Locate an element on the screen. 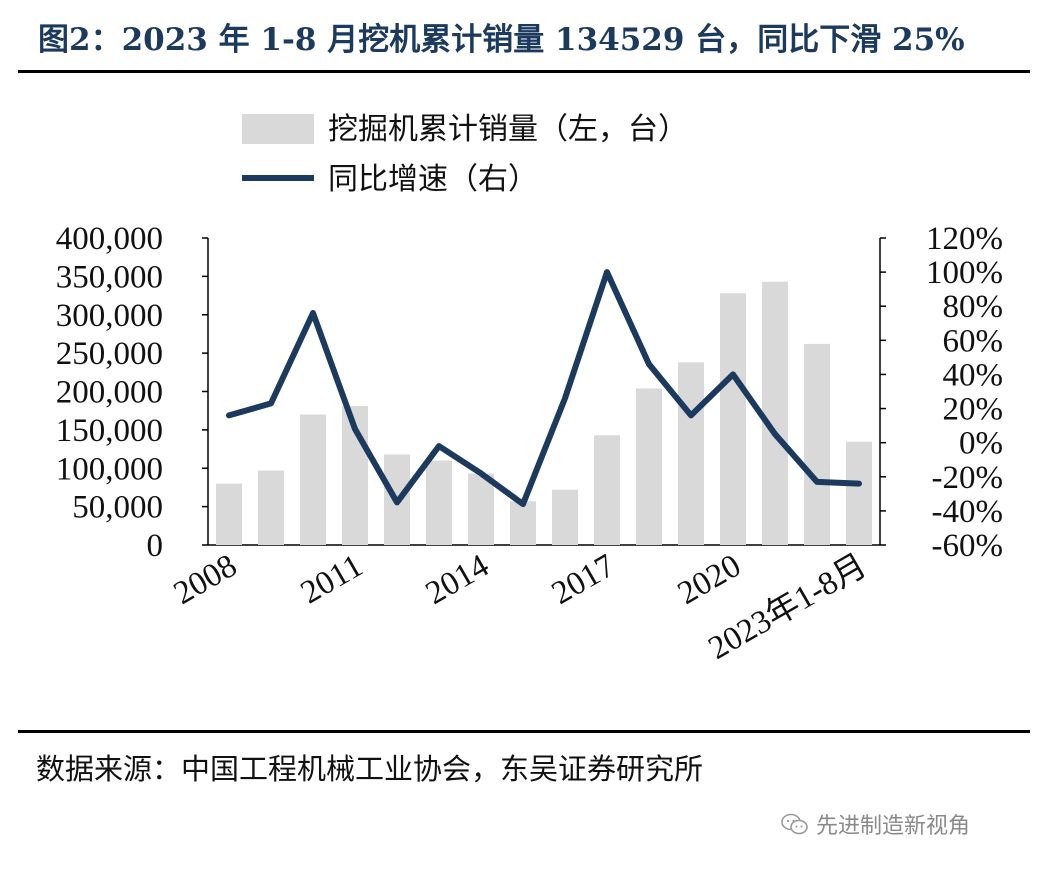 This screenshot has width=1041, height=870. right-tick-label: 60% is located at coordinates (973, 341).